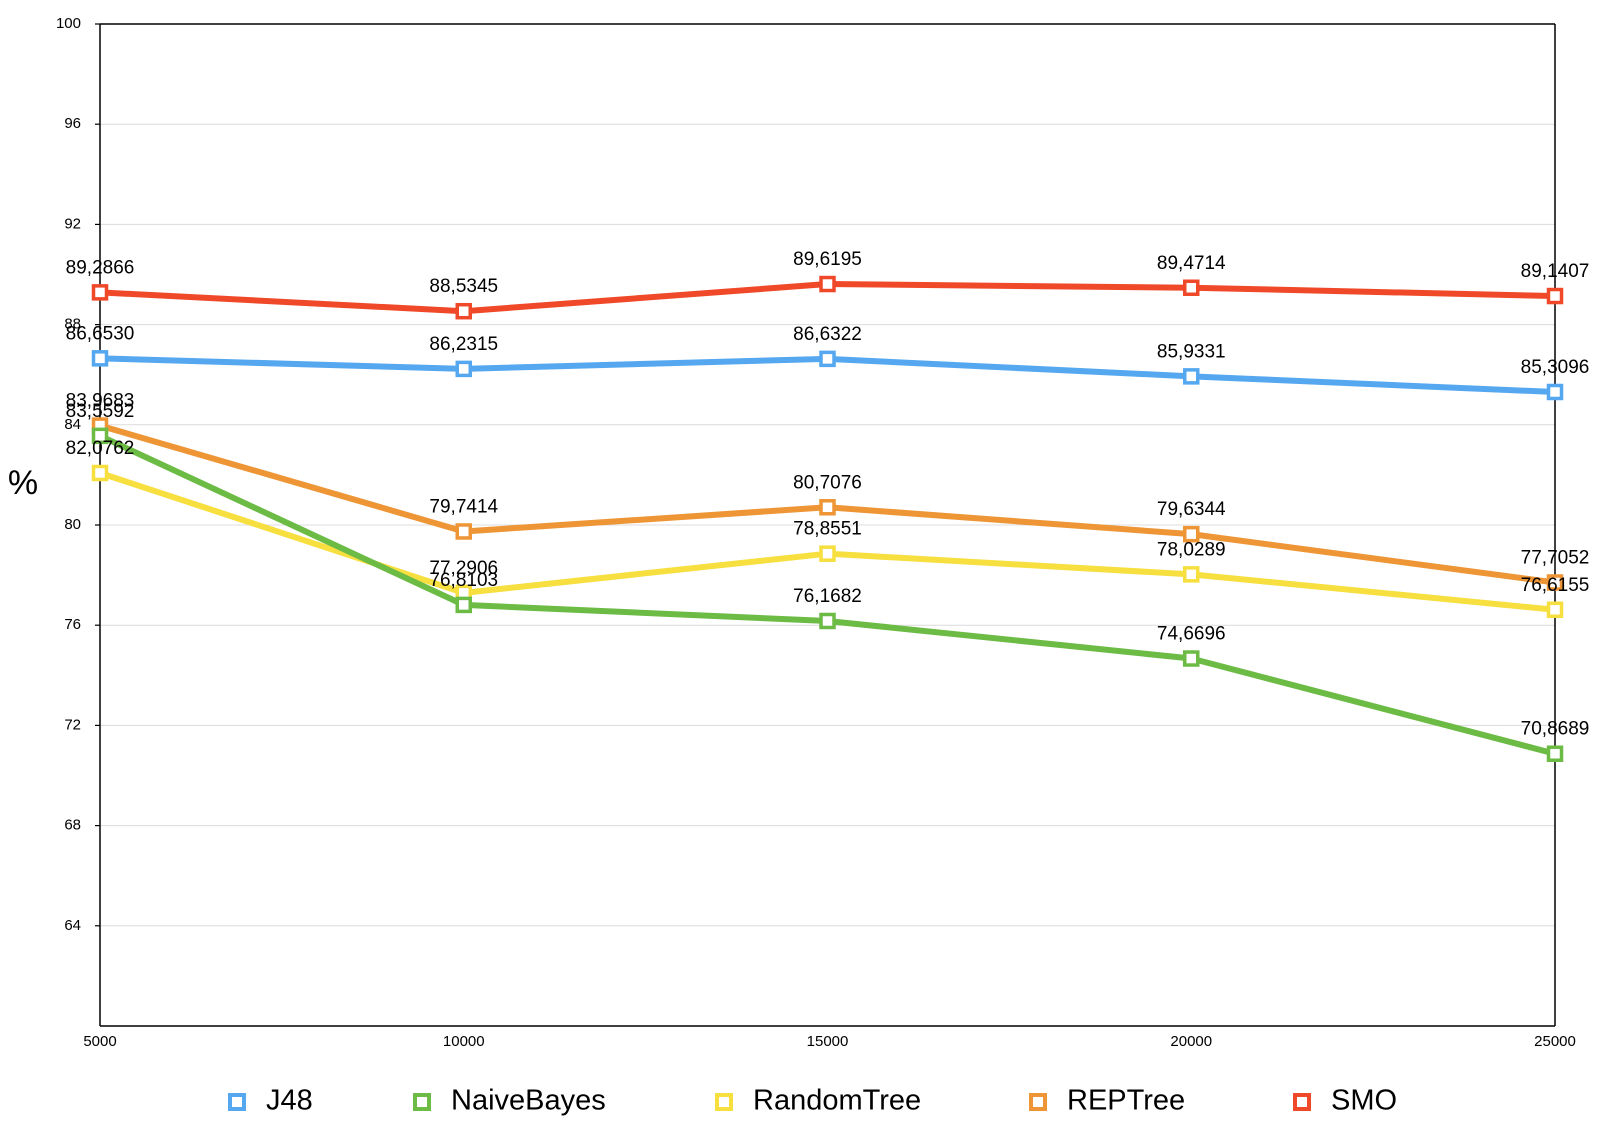 This screenshot has width=1618, height=1134. I want to click on data-label-smo-25000: 89,1407, so click(1555, 271).